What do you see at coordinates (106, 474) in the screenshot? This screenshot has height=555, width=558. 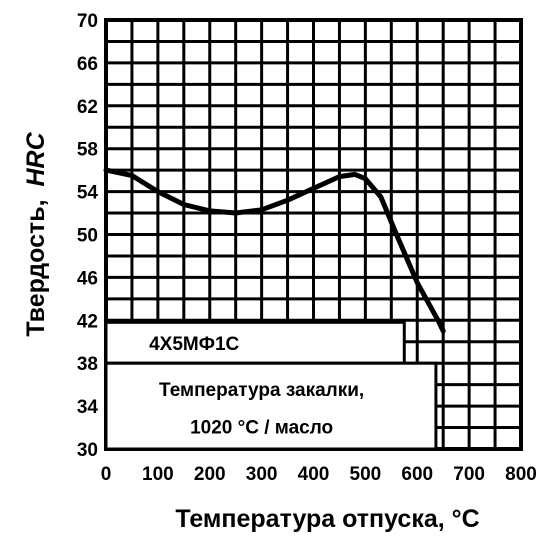 I see `x-tick-label: 0` at bounding box center [106, 474].